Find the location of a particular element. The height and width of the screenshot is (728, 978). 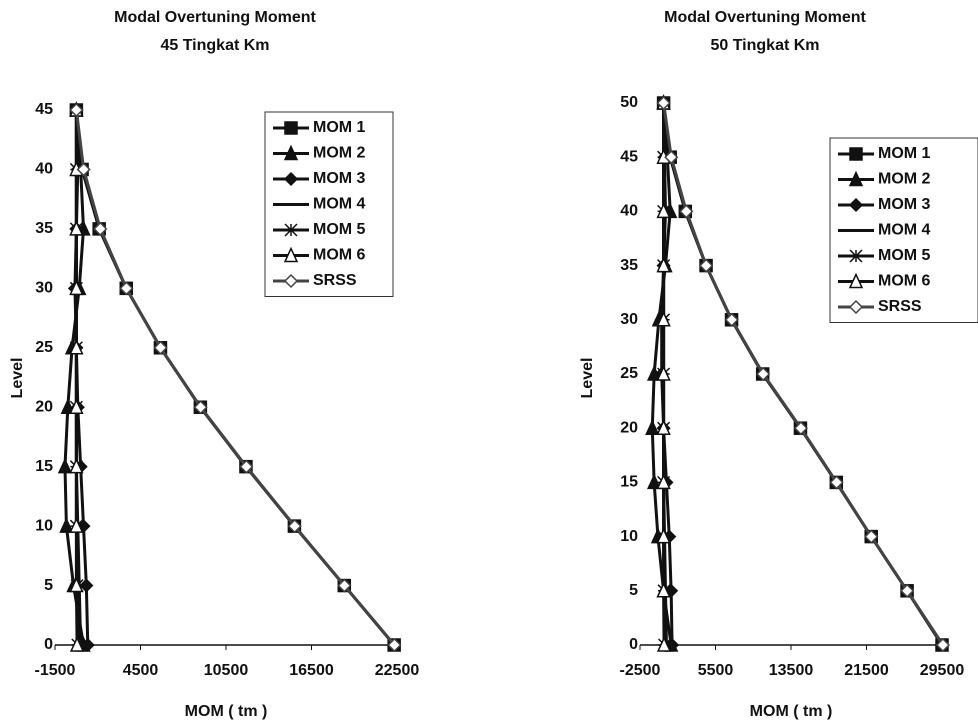

x-tick-label: 22500 is located at coordinates (397, 670).